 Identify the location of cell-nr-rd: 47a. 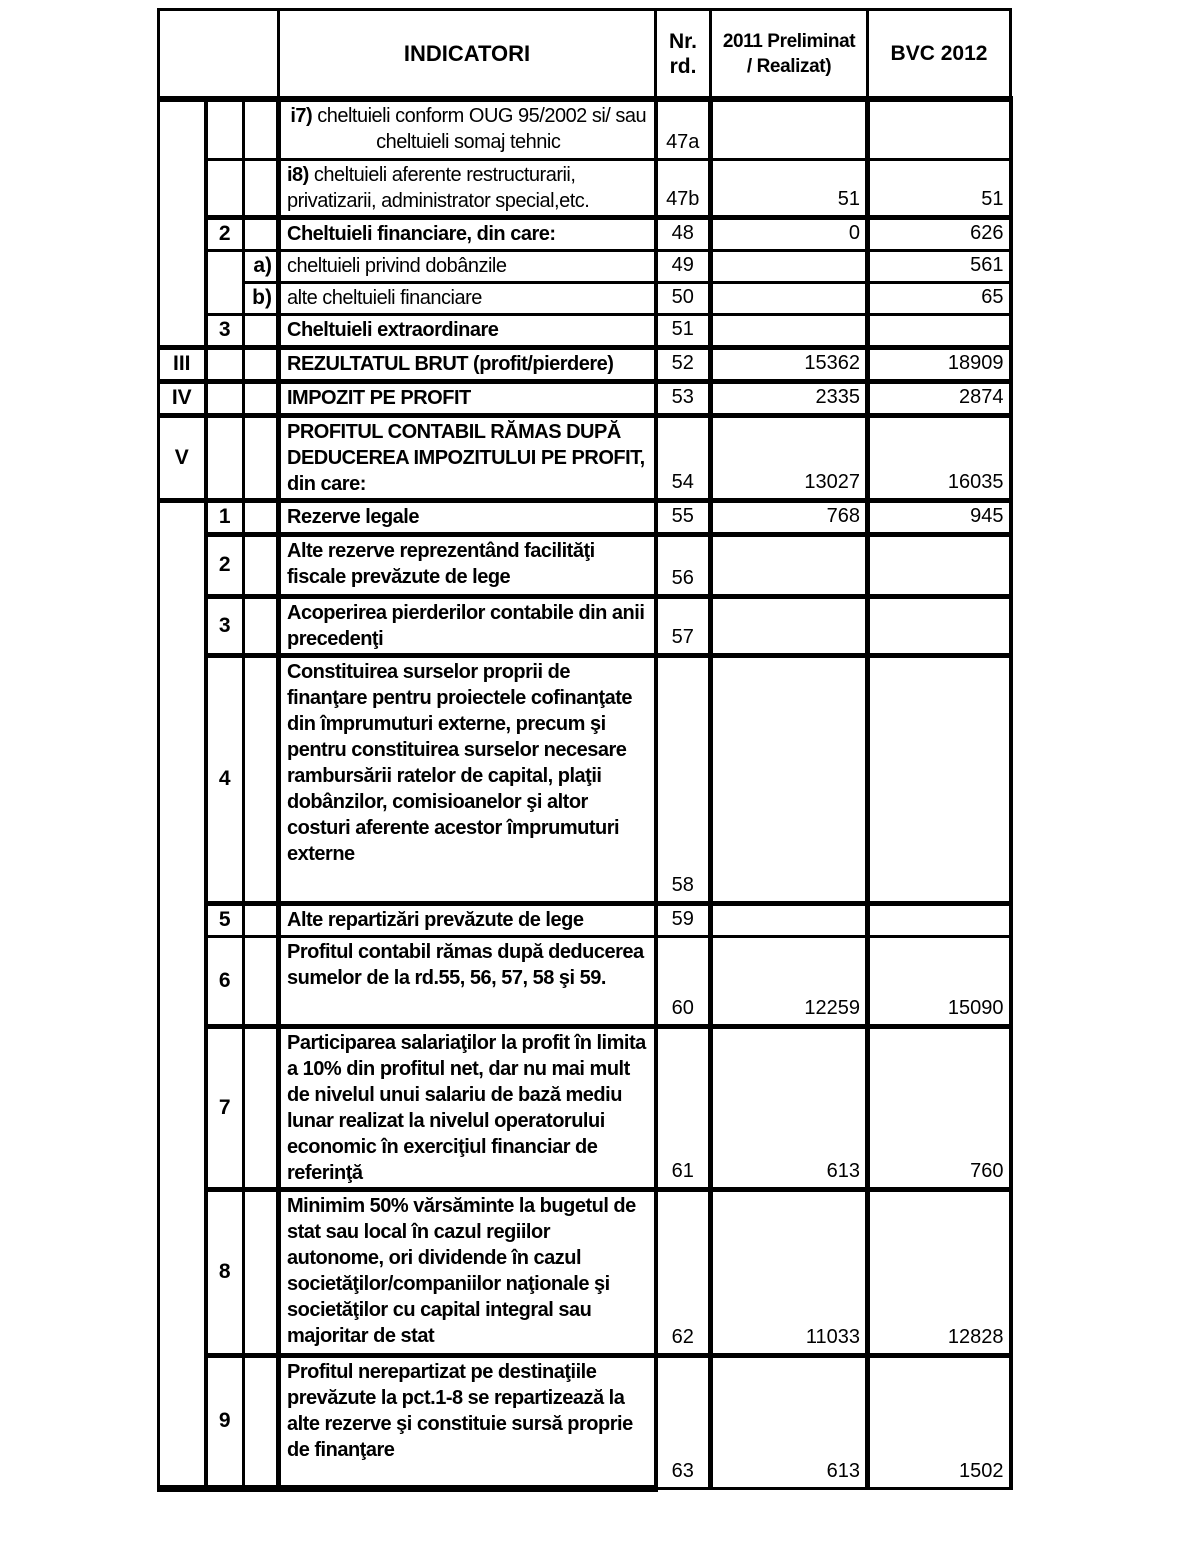
(683, 129).